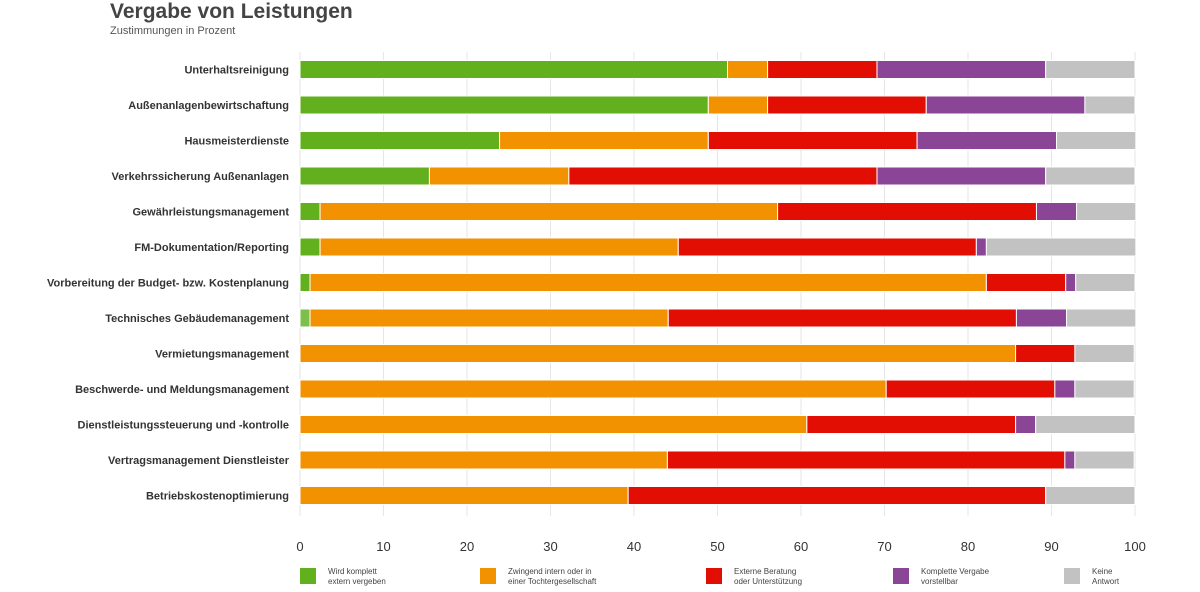 This screenshot has width=1200, height=592. What do you see at coordinates (182, 390) in the screenshot?
I see `category-label: Beschwerde- und Meldungsmanagement` at bounding box center [182, 390].